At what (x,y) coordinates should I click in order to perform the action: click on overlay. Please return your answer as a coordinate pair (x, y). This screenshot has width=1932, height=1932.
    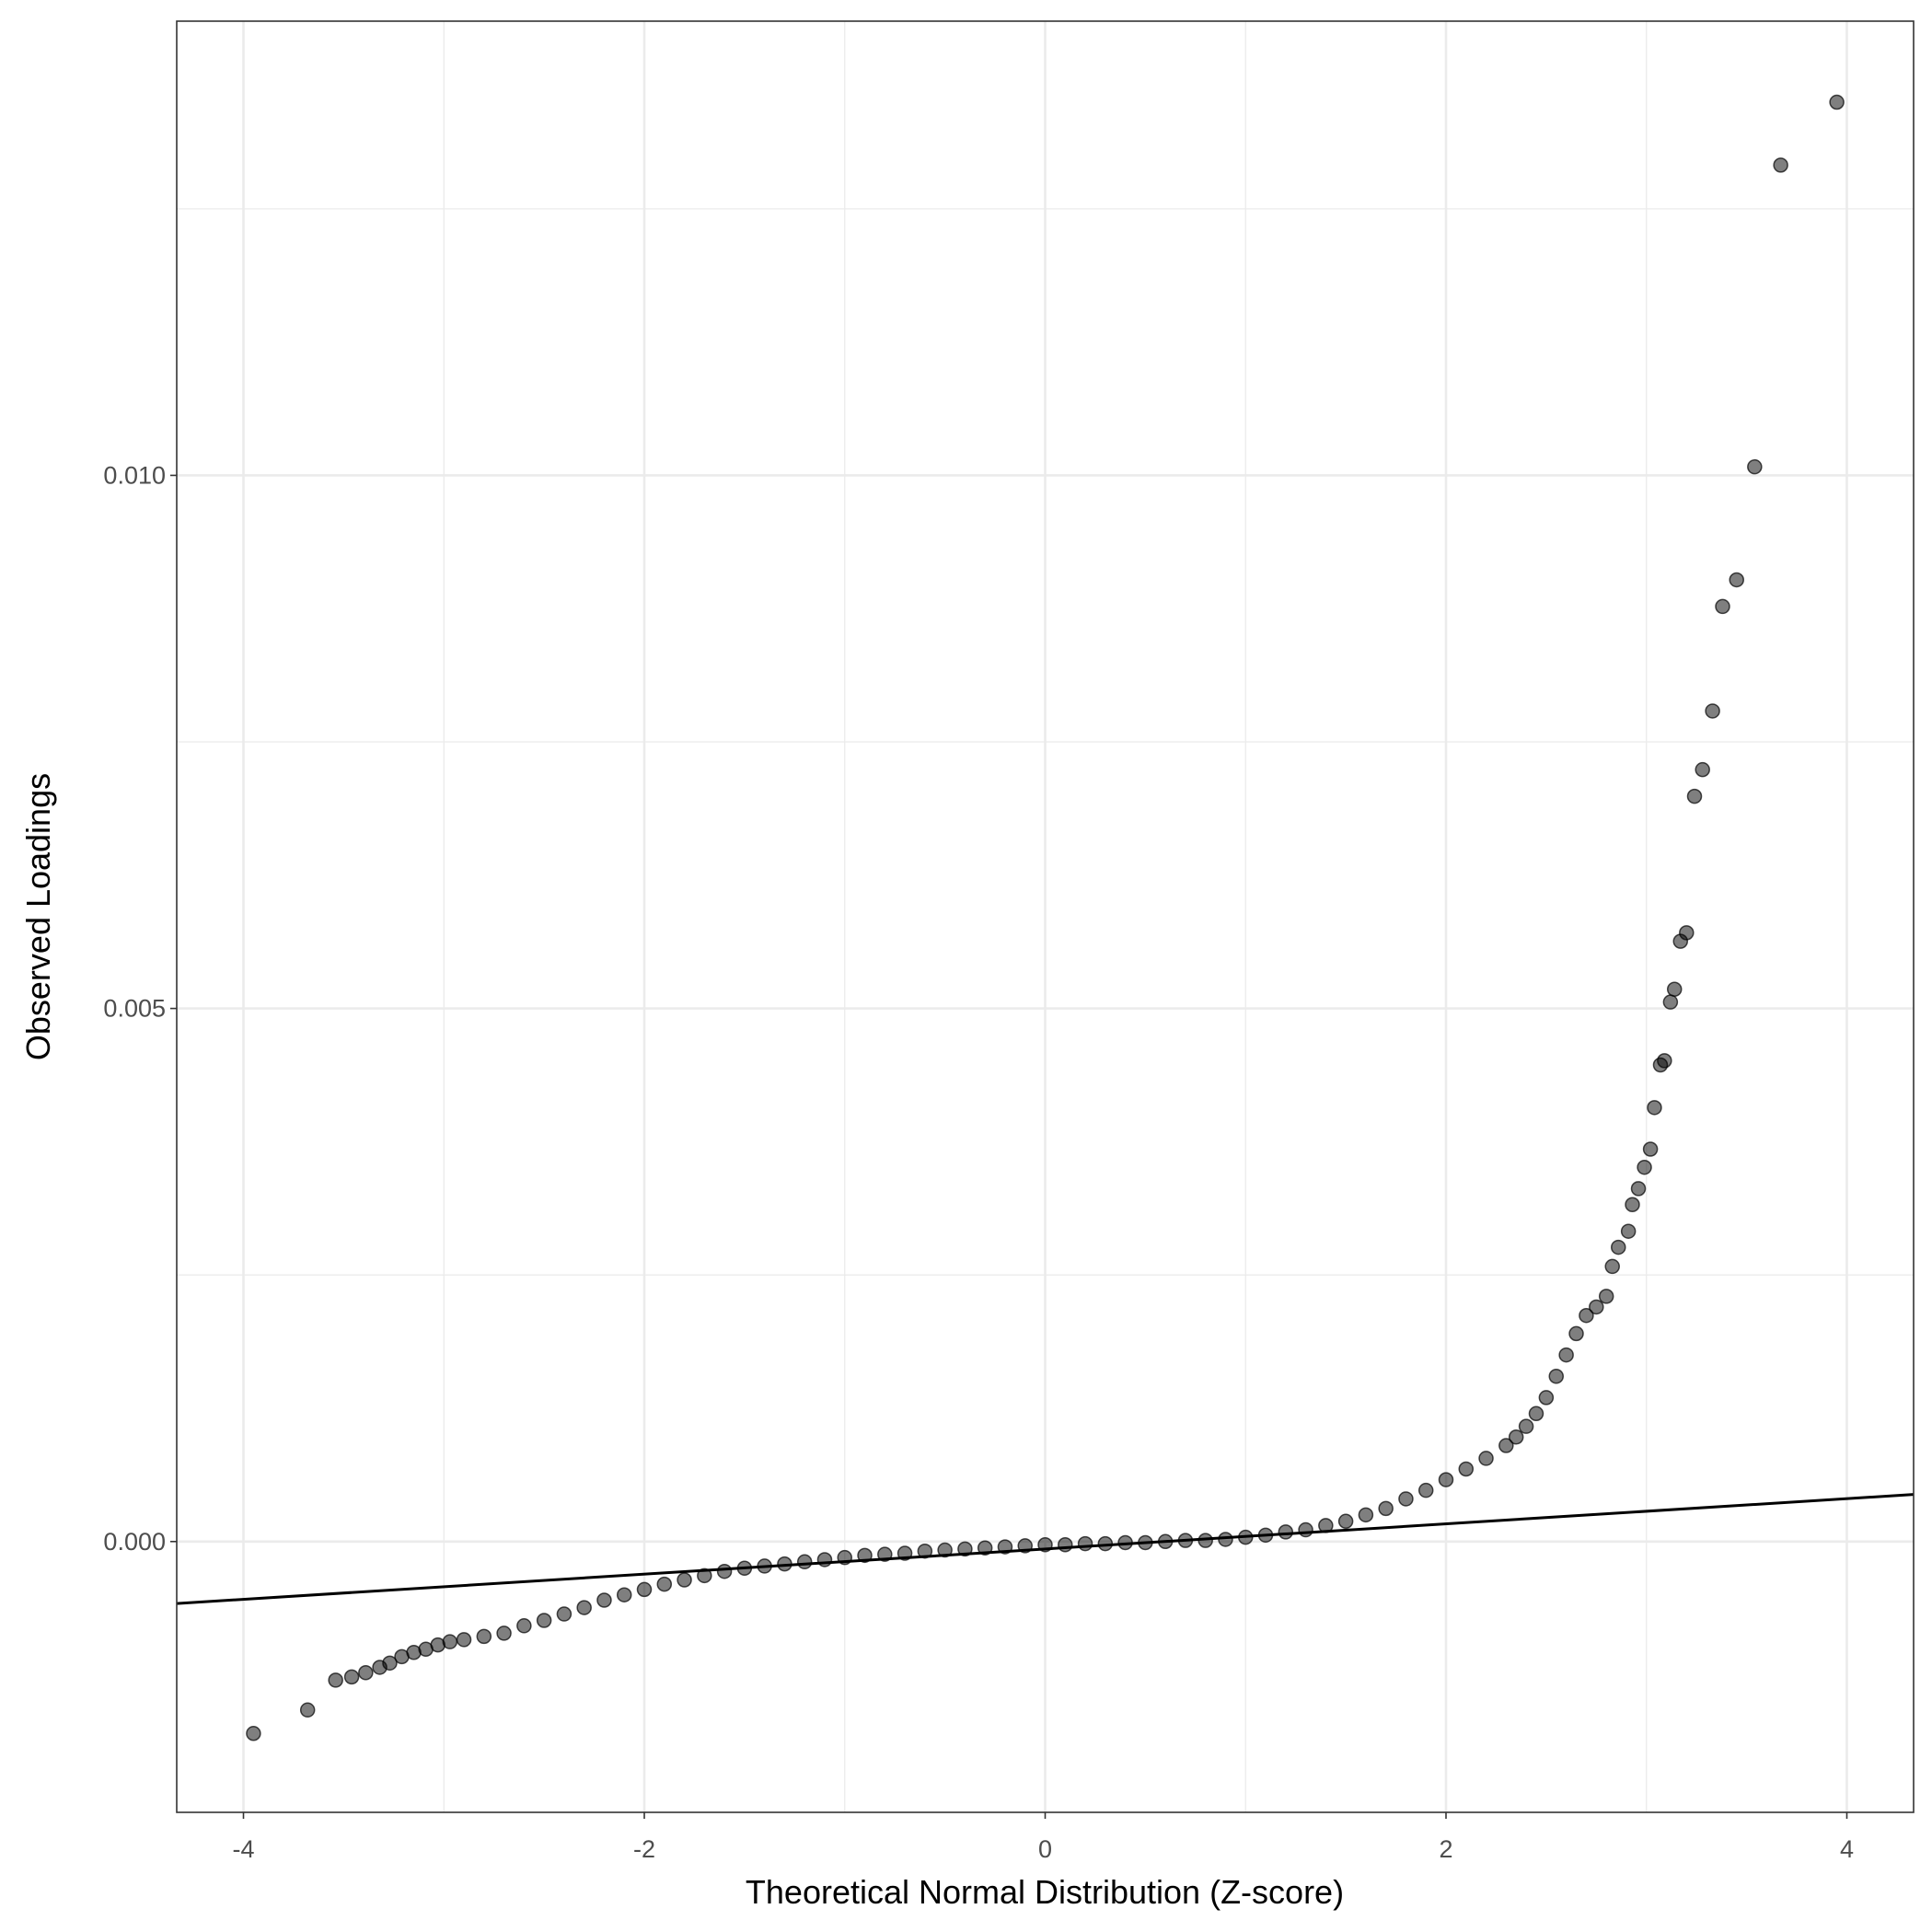
    Looking at the image, I should click on (1046, 1549).